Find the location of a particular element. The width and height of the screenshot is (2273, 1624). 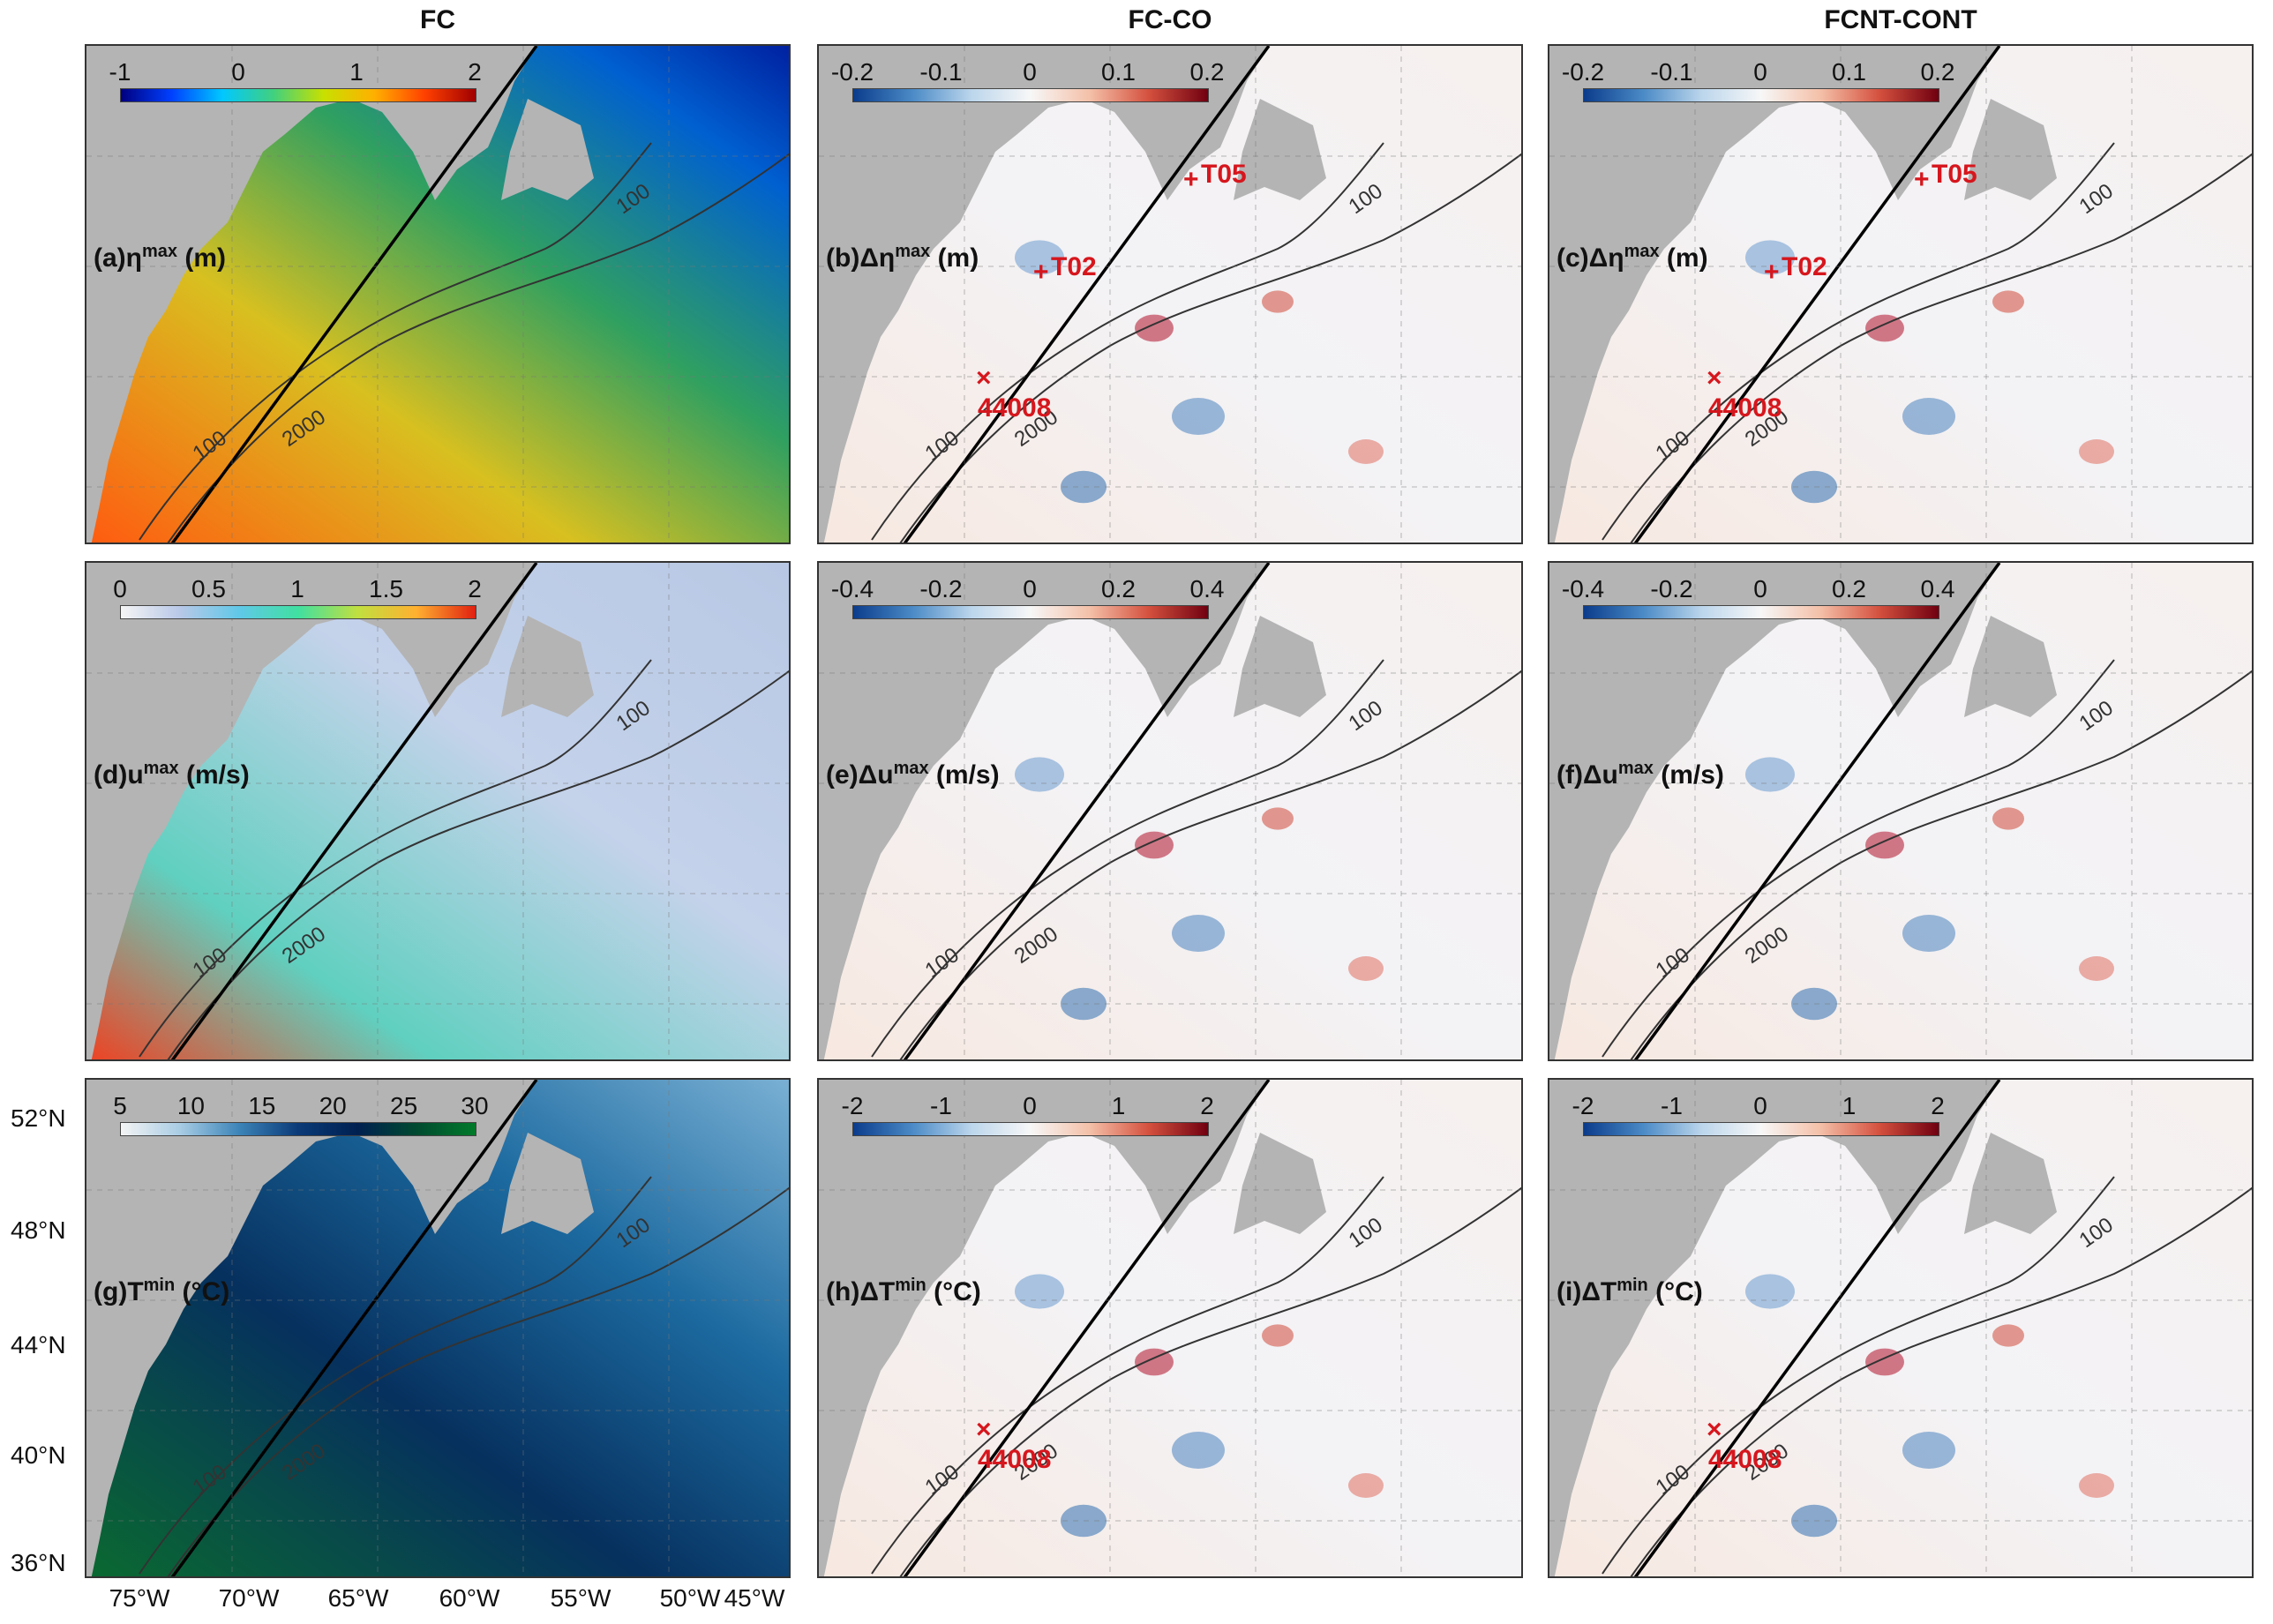

colorbar: -2 -1 0 1 2 is located at coordinates (1758, 1114).